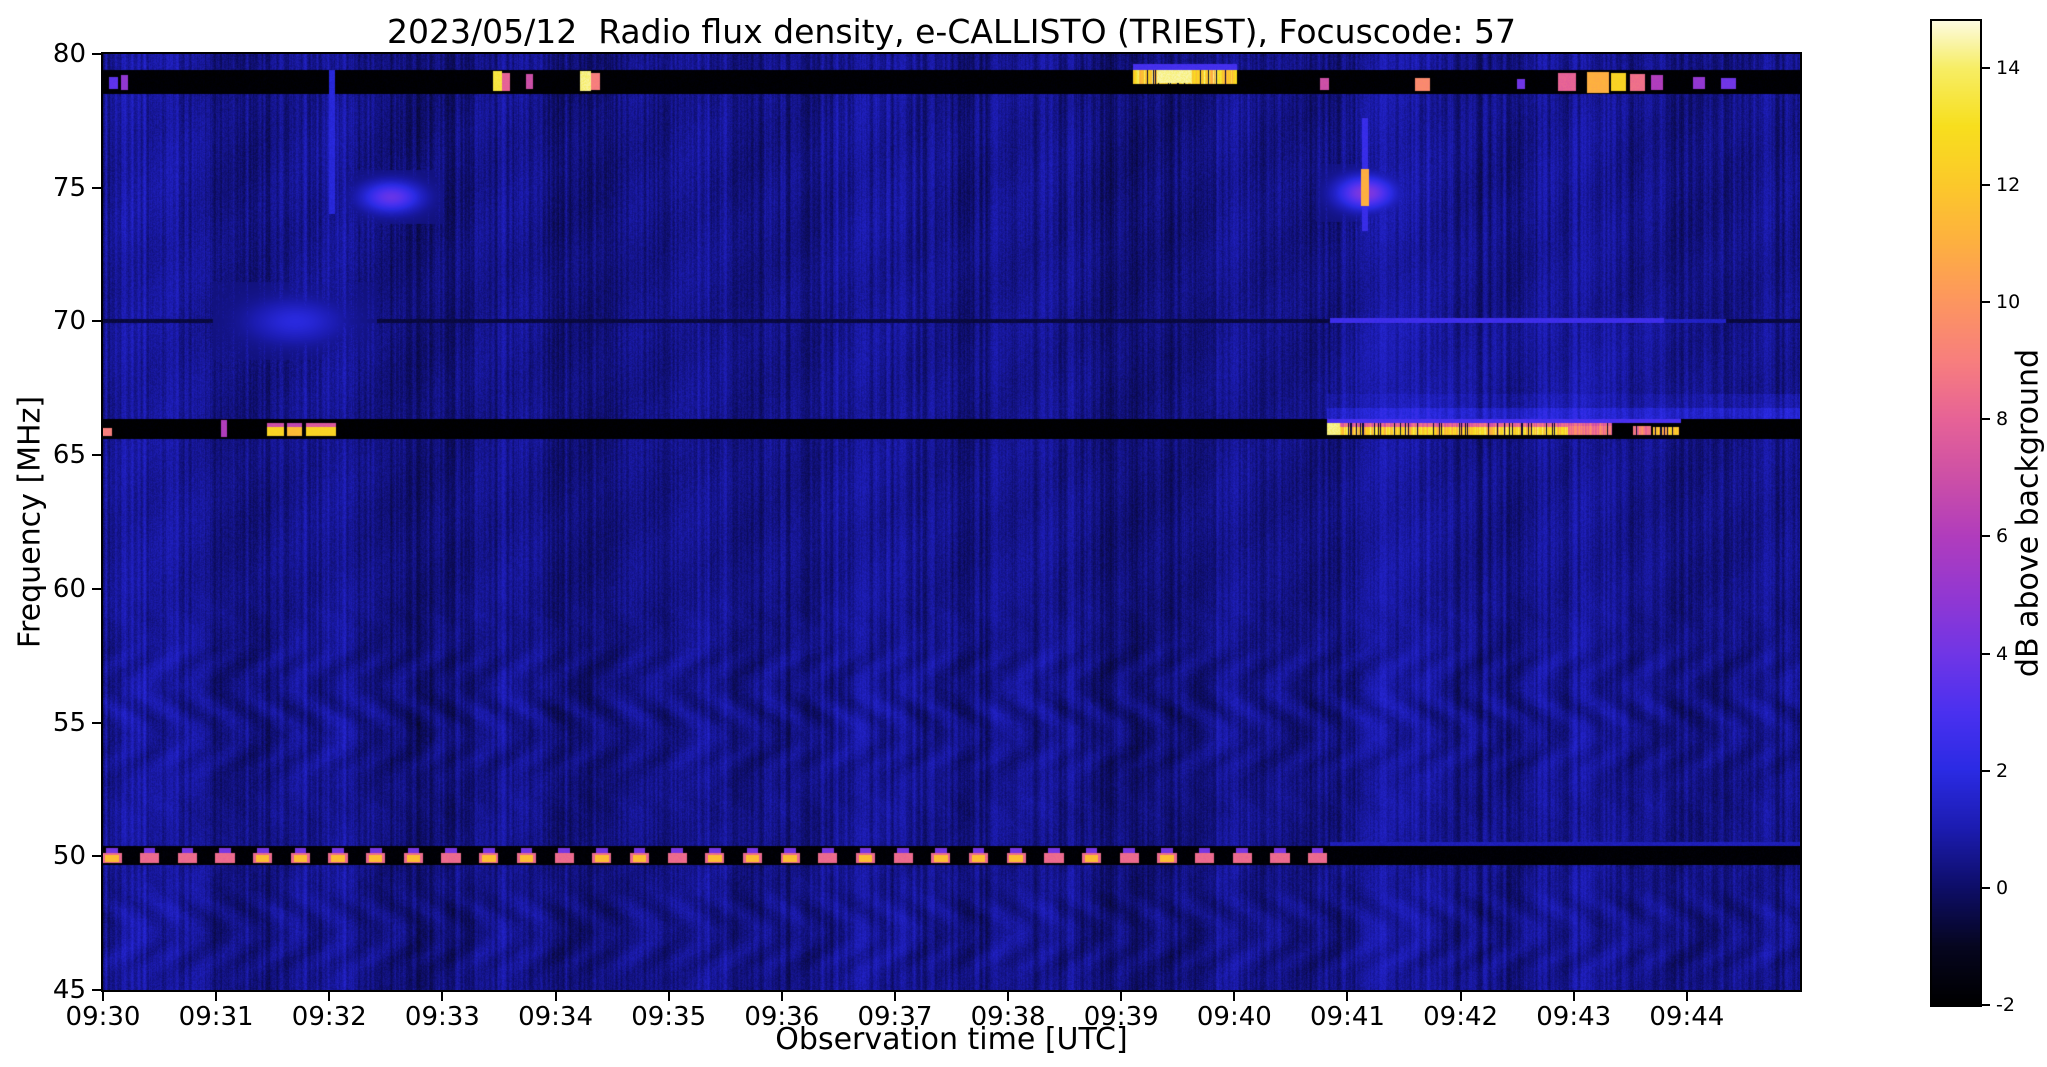  I want to click on y-tick-label: 80, so click(69, 54).